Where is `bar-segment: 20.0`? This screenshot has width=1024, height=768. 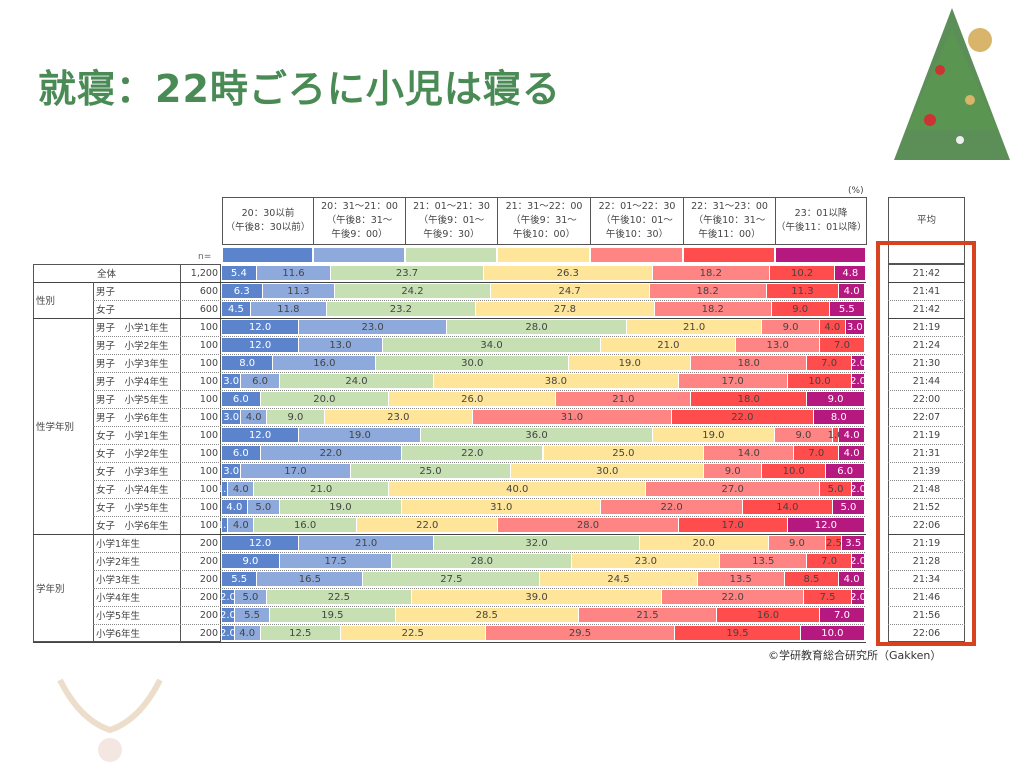
bar-segment: 20.0 is located at coordinates (704, 543).